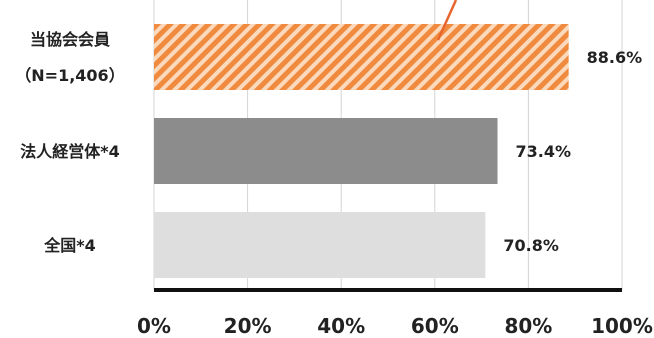  Describe the element at coordinates (395, 313) in the screenshot. I see `axis: 0% 20% 40% 60% 80% 100%` at that location.